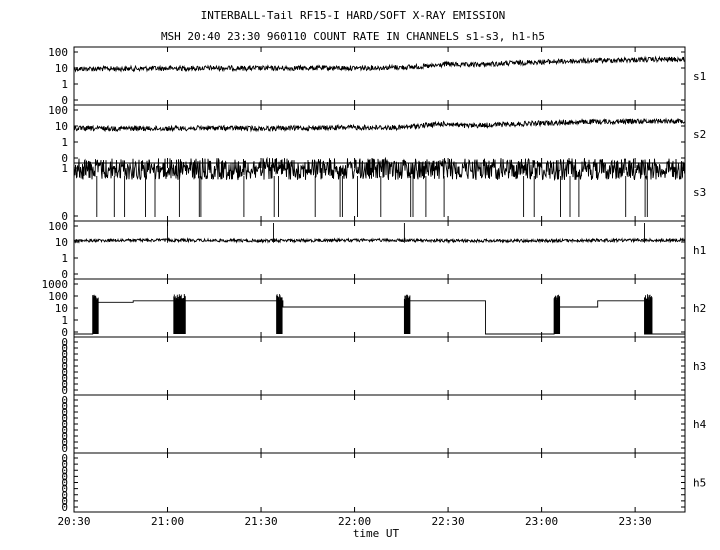 The height and width of the screenshot is (550, 720). What do you see at coordinates (699, 192) in the screenshot?
I see `channel-label: s3` at bounding box center [699, 192].